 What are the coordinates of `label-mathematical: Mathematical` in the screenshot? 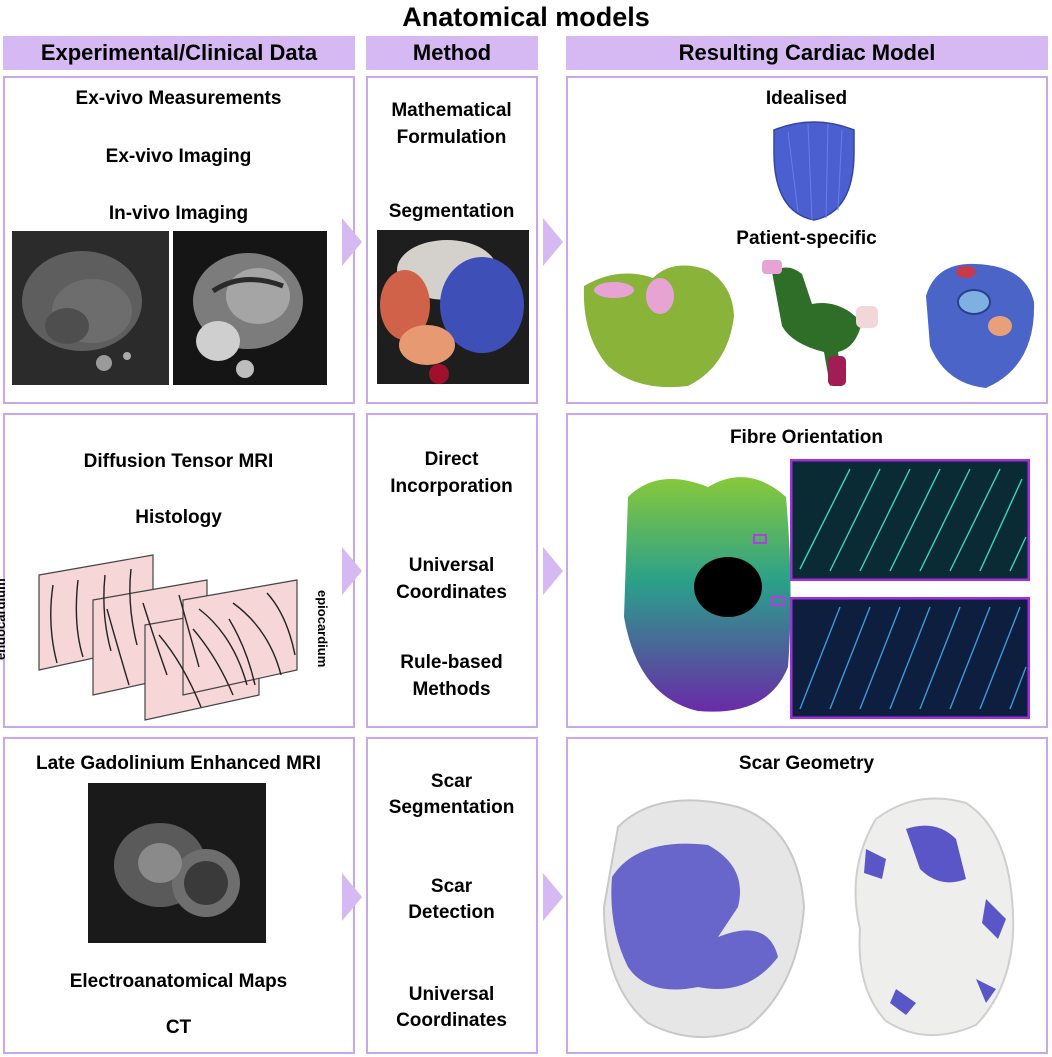 It's located at (451, 110).